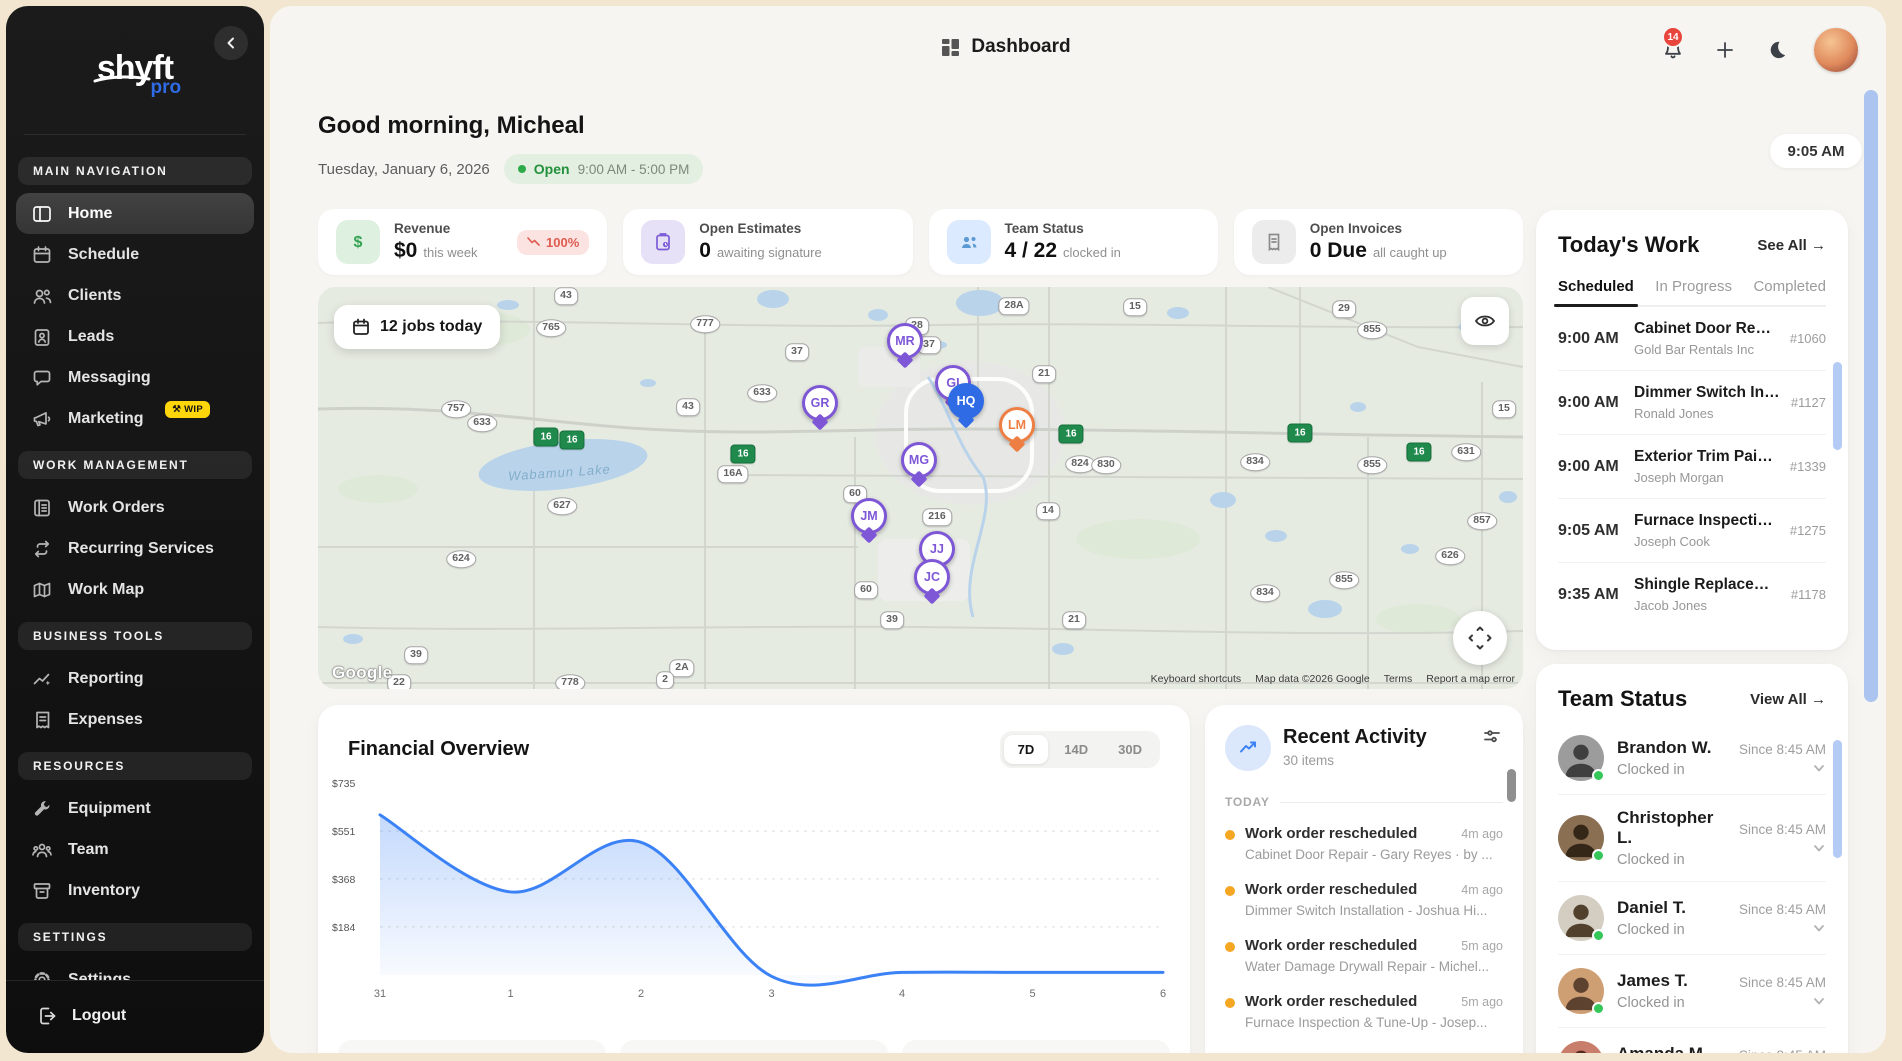 The image size is (1902, 1061). What do you see at coordinates (932, 577) in the screenshot?
I see `map-pin-jc: JC` at bounding box center [932, 577].